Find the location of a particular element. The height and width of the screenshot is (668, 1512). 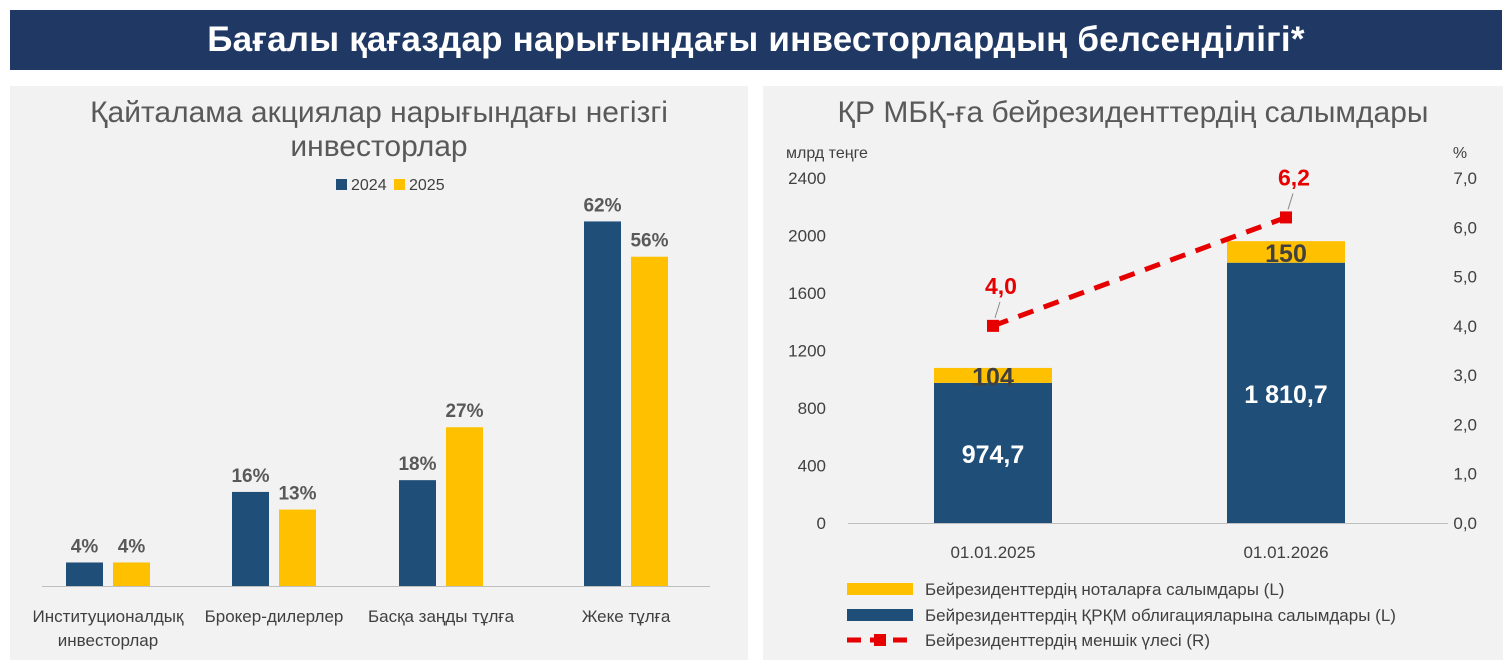

category-label-1: Брокер-дилерлер is located at coordinates (274, 616).